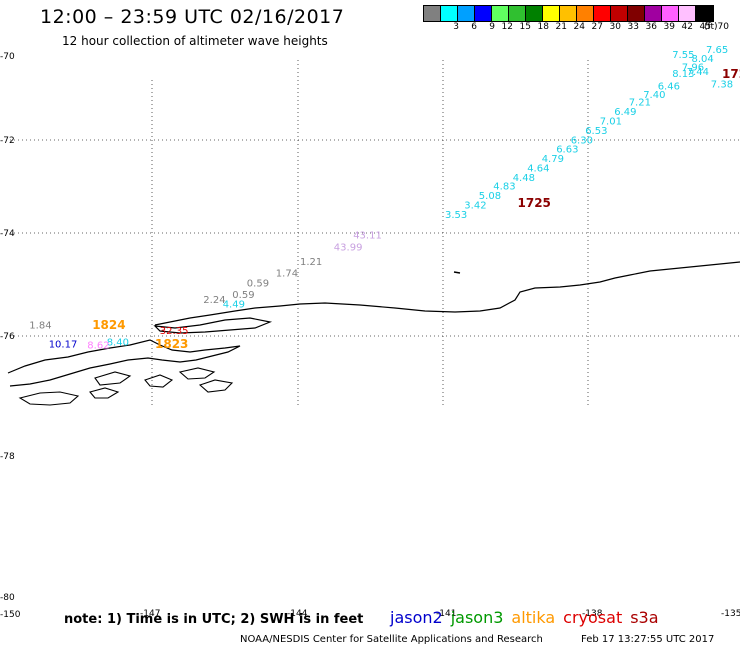 The width and height of the screenshot is (740, 650). Describe the element at coordinates (456, 27) in the screenshot. I see `color-scale-label: 3` at that location.